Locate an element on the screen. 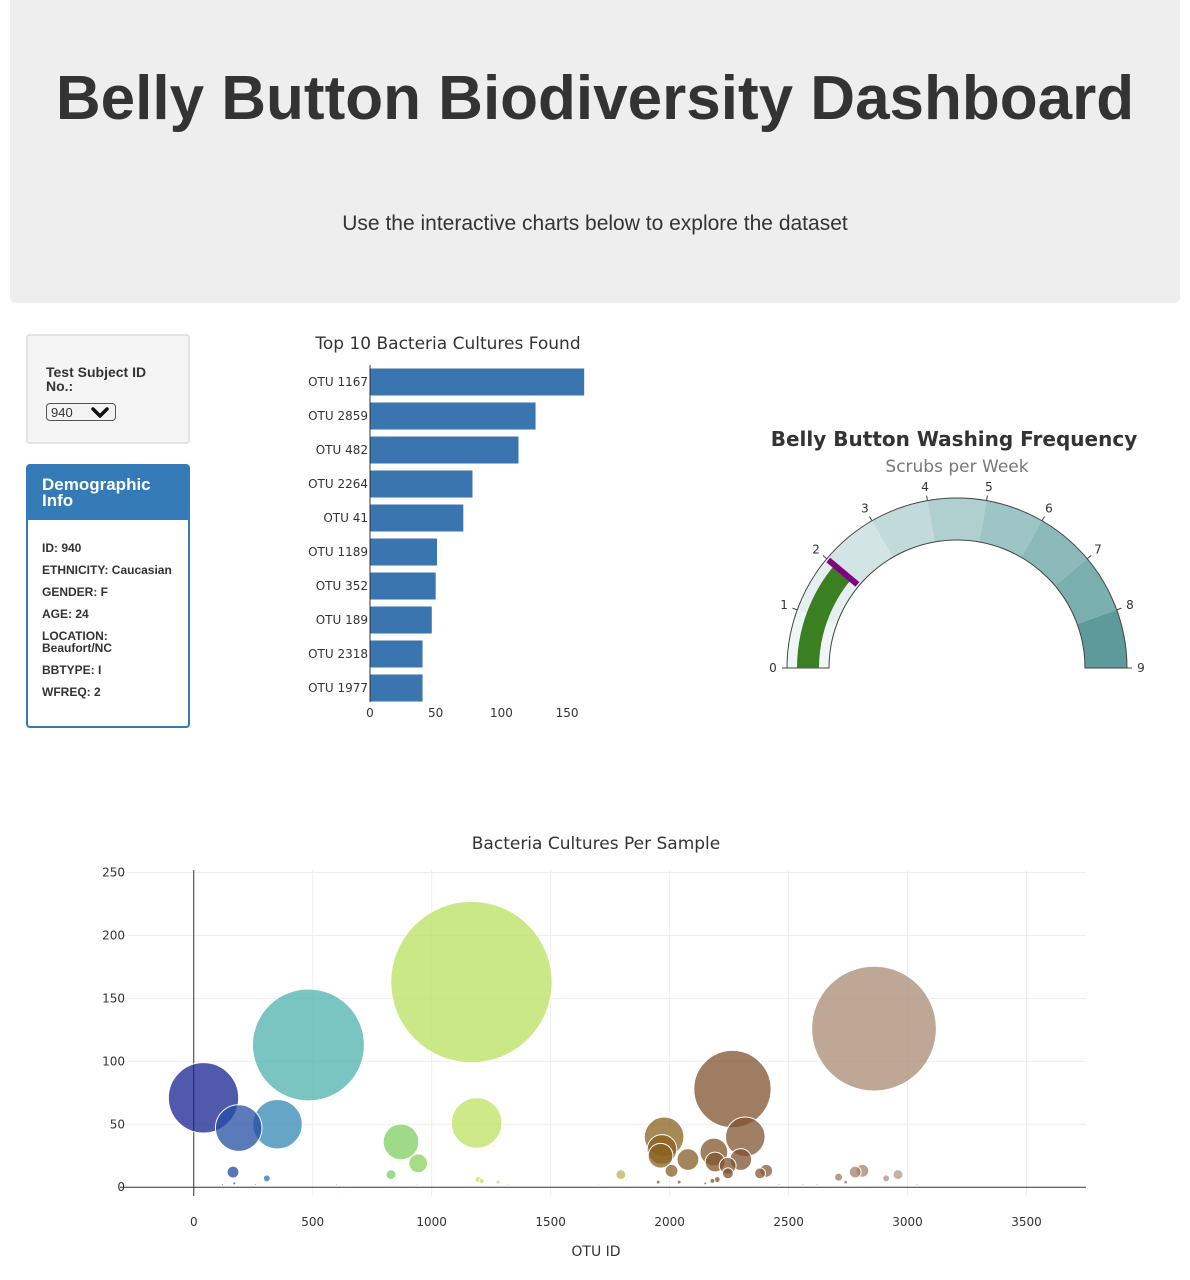 The image size is (1190, 1280). bar-category-label: OTU 41 is located at coordinates (345, 518).